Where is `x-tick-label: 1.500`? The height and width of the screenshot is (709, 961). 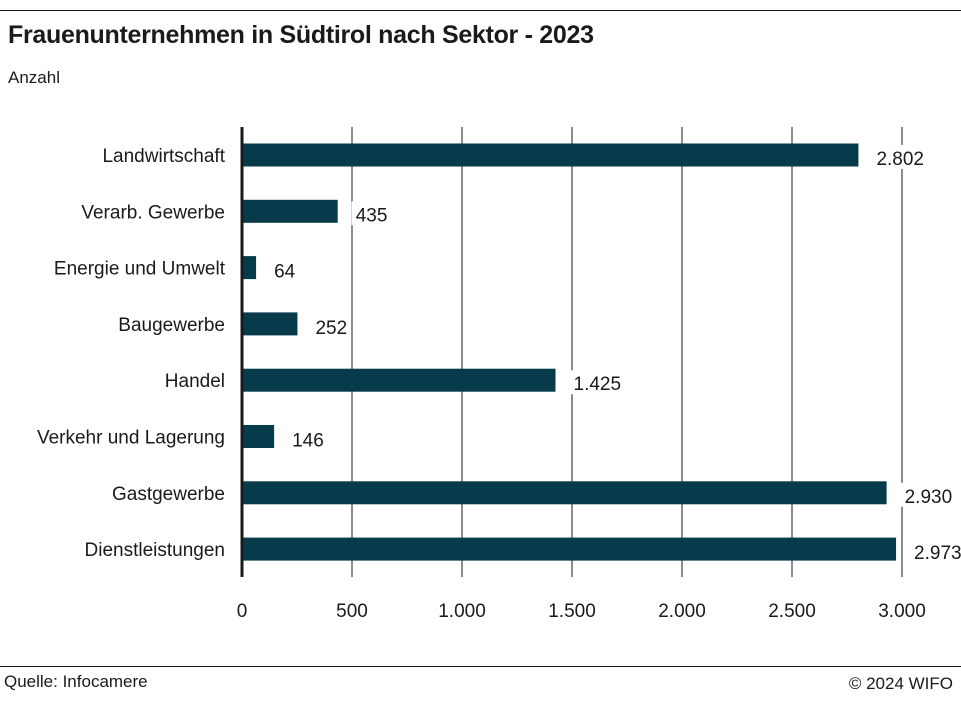
x-tick-label: 1.500 is located at coordinates (572, 611).